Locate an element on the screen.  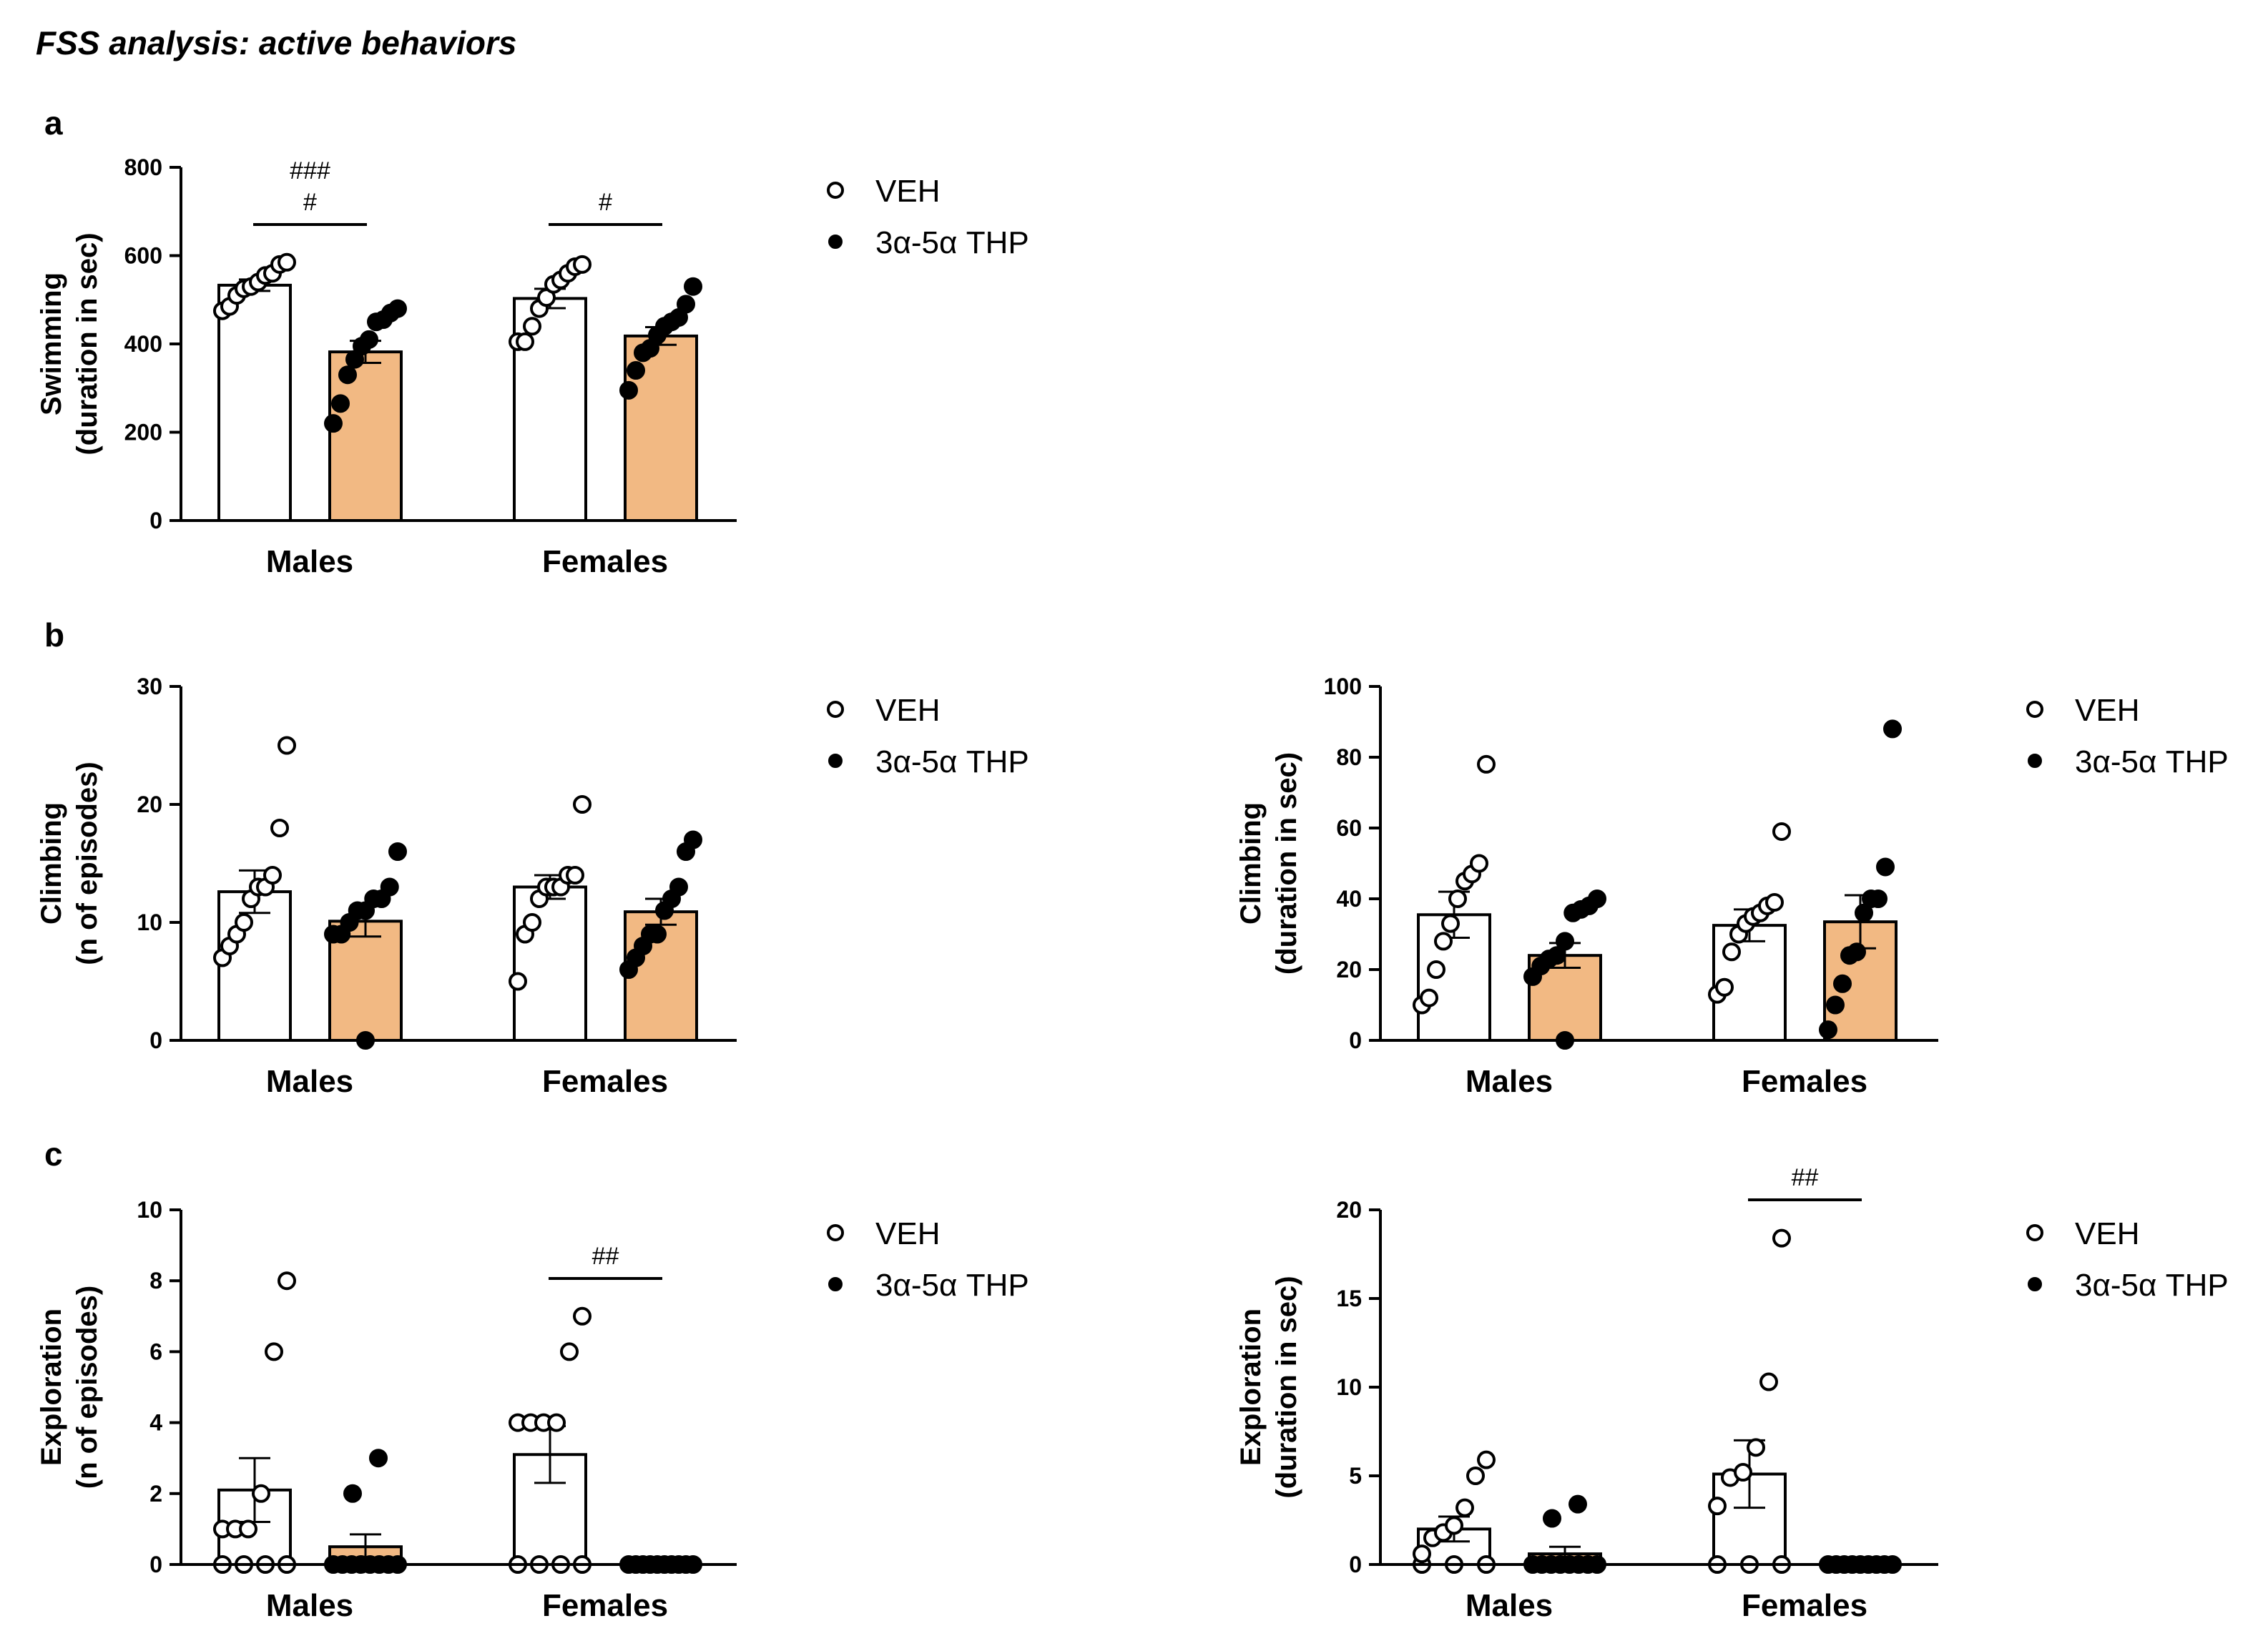
y-tick-label: 15 is located at coordinates (1349, 1298).